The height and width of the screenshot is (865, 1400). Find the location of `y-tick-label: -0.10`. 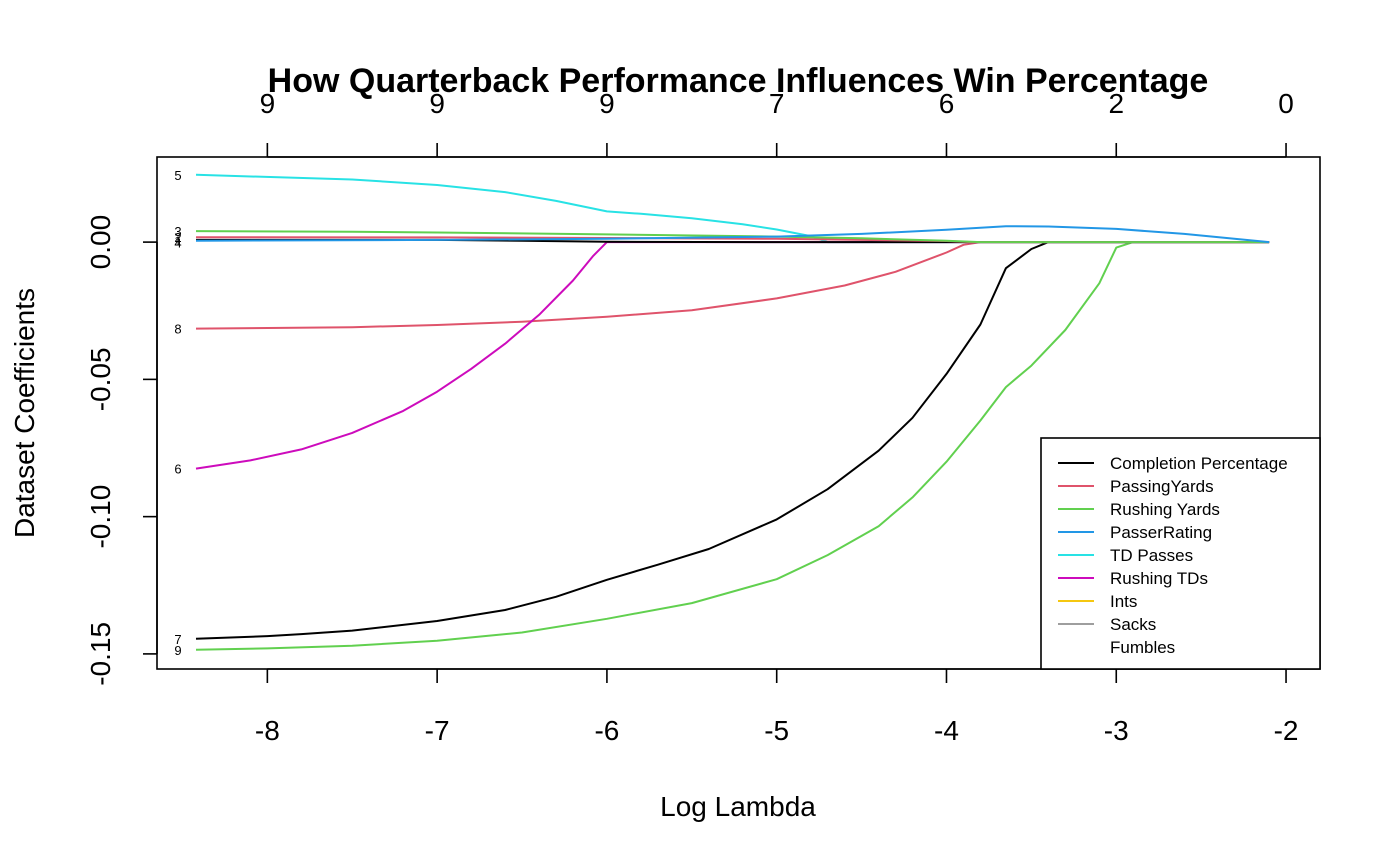

y-tick-label: -0.10 is located at coordinates (100, 517).